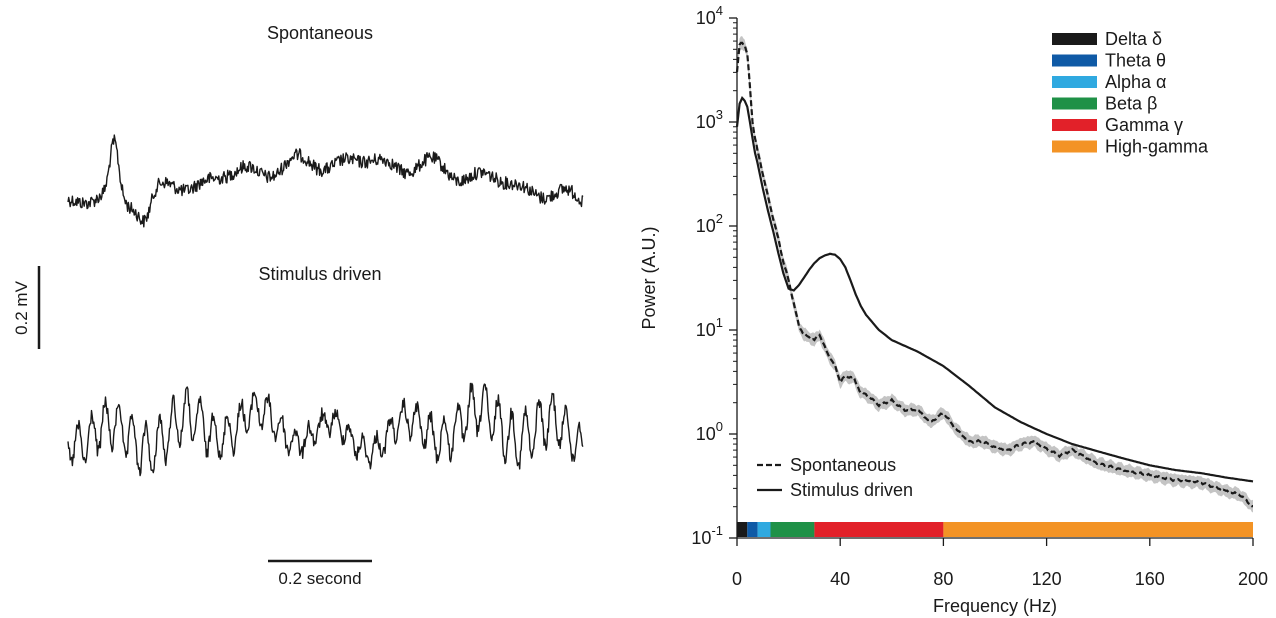  What do you see at coordinates (709, 223) in the screenshot?
I see `y-tick-label-3: 10²` at bounding box center [709, 223].